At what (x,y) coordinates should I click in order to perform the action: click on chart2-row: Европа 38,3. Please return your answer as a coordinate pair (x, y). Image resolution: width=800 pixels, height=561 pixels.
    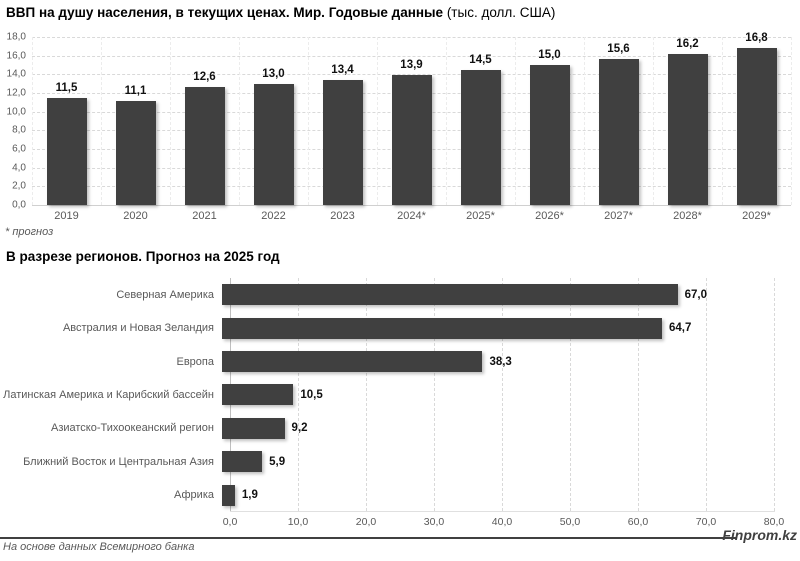
    Looking at the image, I should click on (395, 361).